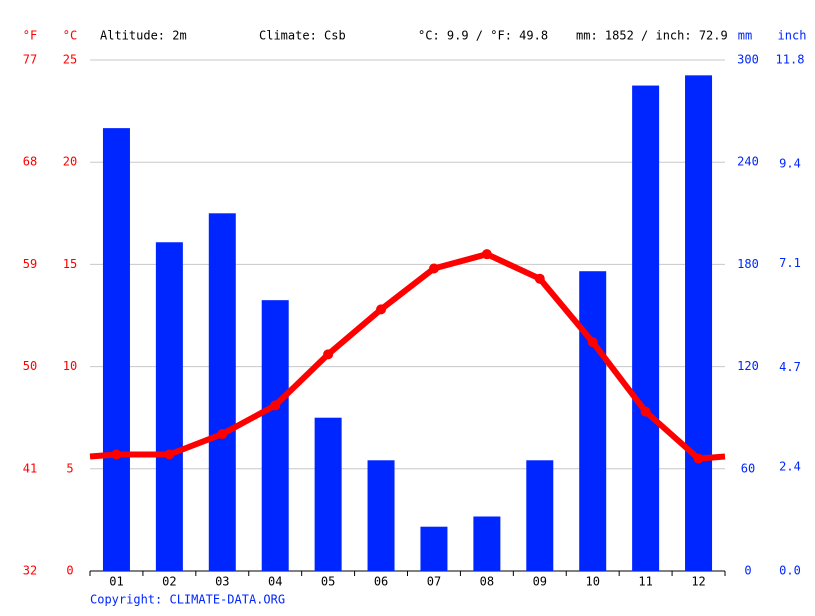  I want to click on unit-f: °F, so click(30, 36).